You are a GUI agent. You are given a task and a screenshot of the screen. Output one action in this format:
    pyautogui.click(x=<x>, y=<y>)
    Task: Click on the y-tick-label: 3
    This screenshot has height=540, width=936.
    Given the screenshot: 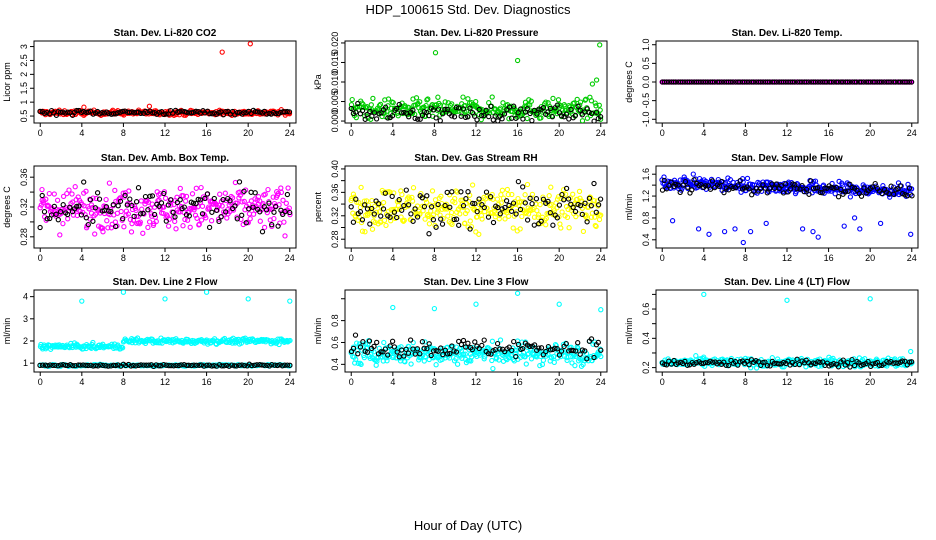 What is the action you would take?
    pyautogui.click(x=24, y=46)
    